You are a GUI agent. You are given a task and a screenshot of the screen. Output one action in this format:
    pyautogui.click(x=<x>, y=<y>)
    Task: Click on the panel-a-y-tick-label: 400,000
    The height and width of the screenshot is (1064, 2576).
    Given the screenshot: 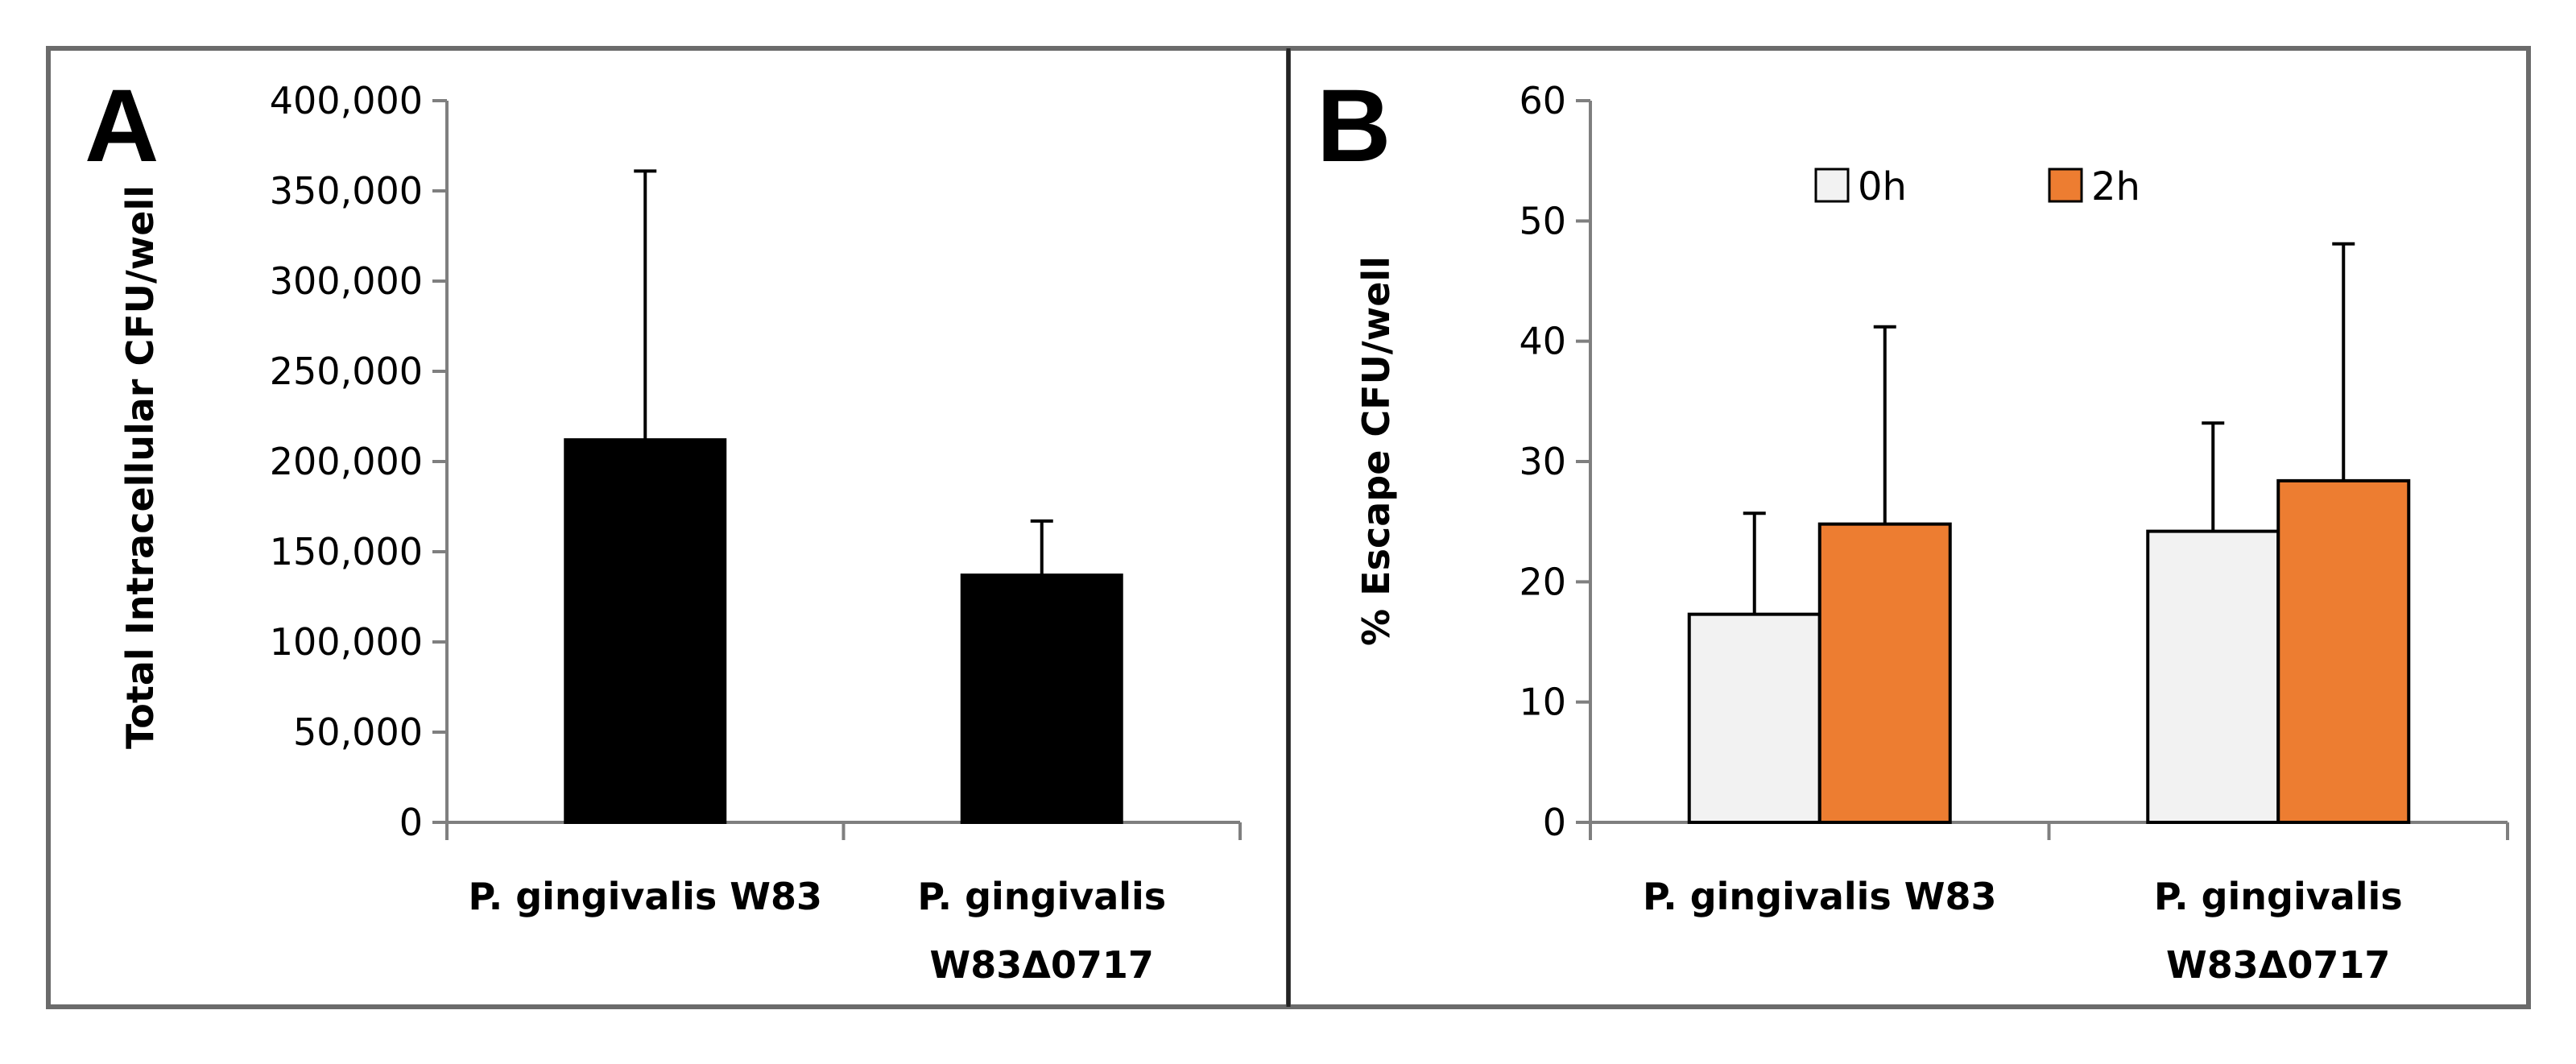 What is the action you would take?
    pyautogui.click(x=346, y=100)
    